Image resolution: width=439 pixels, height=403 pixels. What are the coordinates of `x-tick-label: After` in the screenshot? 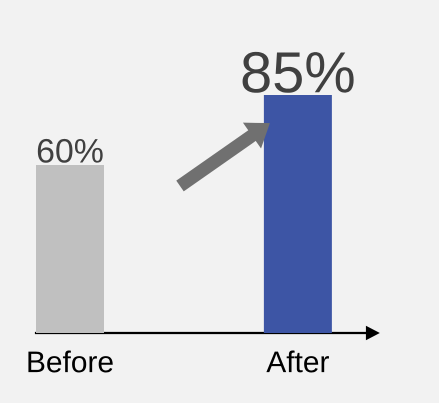 It's located at (297, 361).